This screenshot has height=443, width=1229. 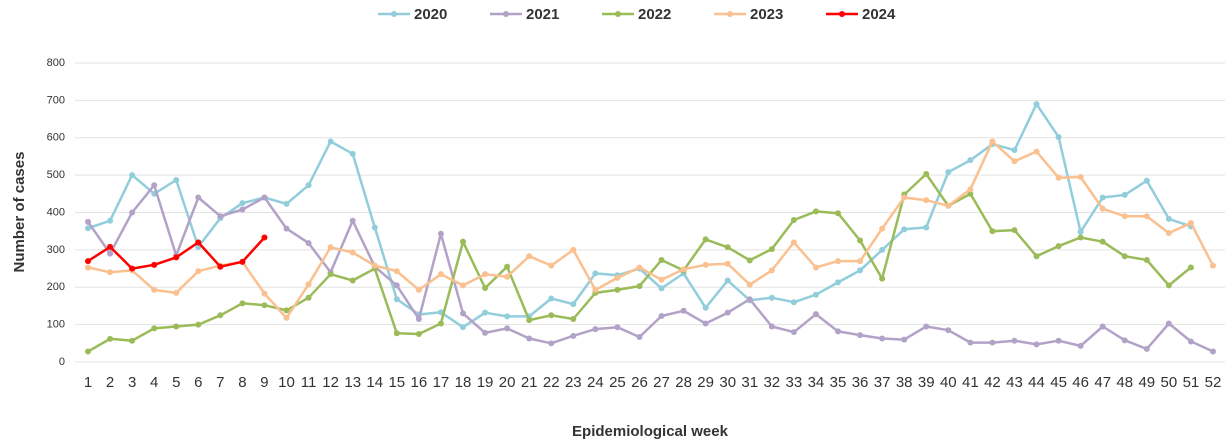 I want to click on legend-label: 2024, so click(x=879, y=14).